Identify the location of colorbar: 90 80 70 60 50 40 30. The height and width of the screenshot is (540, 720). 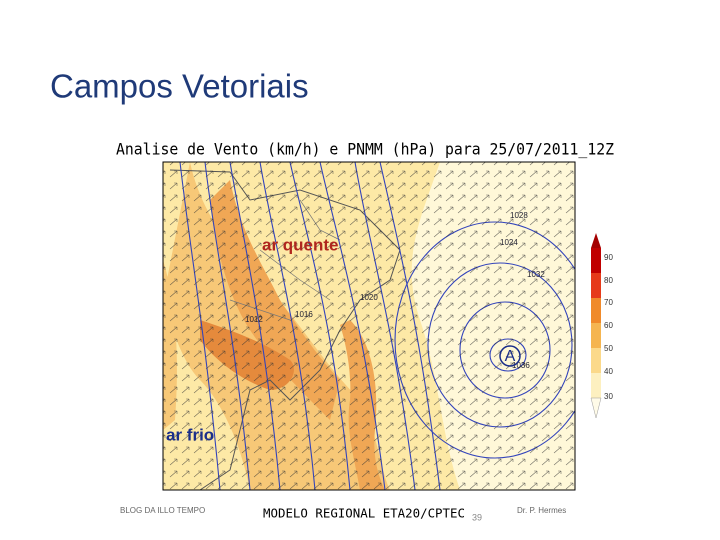
(601, 326).